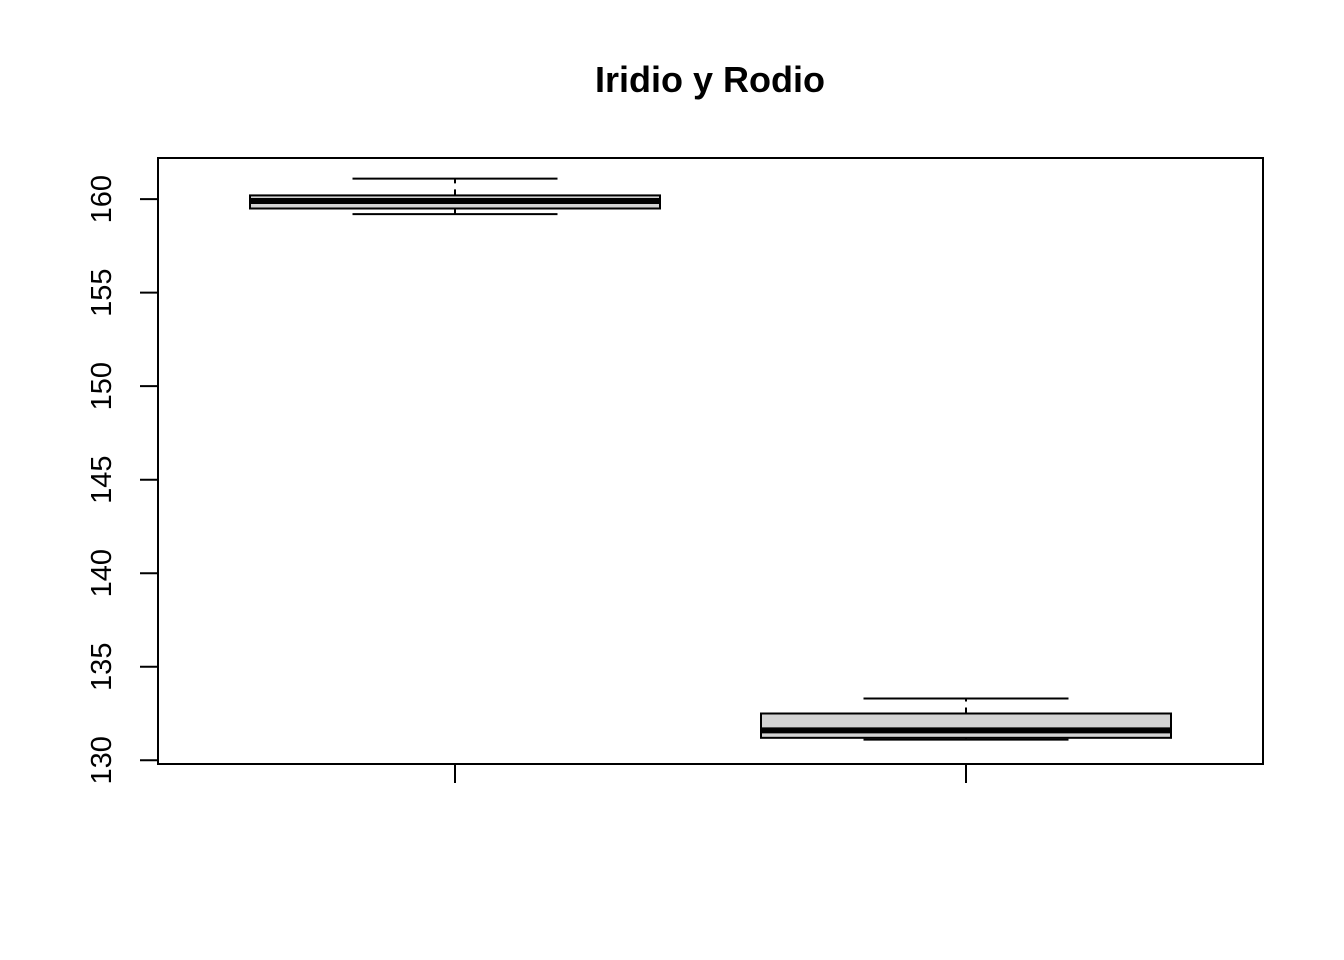 This screenshot has width=1344, height=960. Describe the element at coordinates (102, 573) in the screenshot. I see `y-tick-label: 140` at that location.